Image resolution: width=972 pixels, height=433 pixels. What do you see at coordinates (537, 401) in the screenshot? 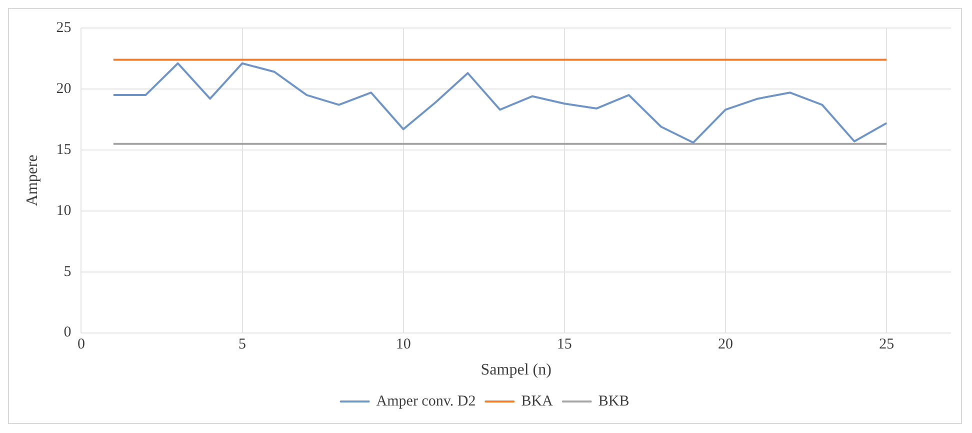
I see `legend-label: BKA` at bounding box center [537, 401].